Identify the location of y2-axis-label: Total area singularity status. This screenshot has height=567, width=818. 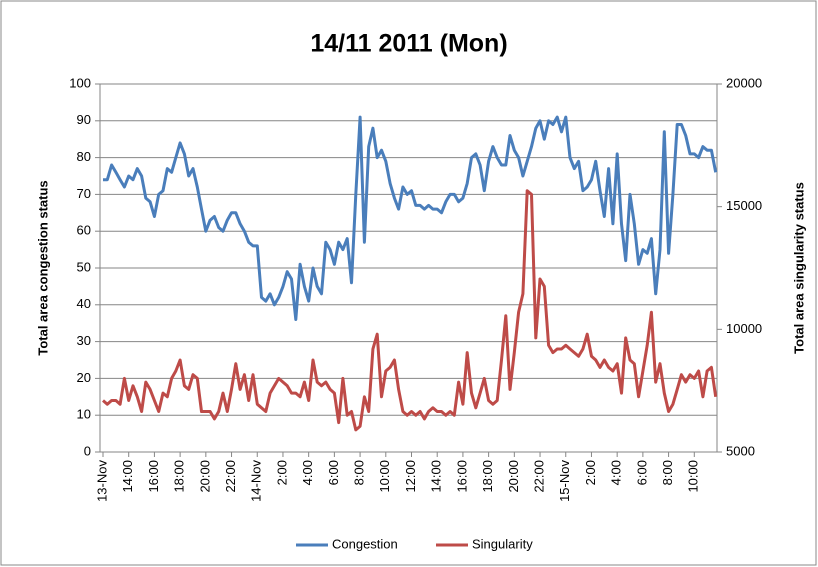
(798, 268).